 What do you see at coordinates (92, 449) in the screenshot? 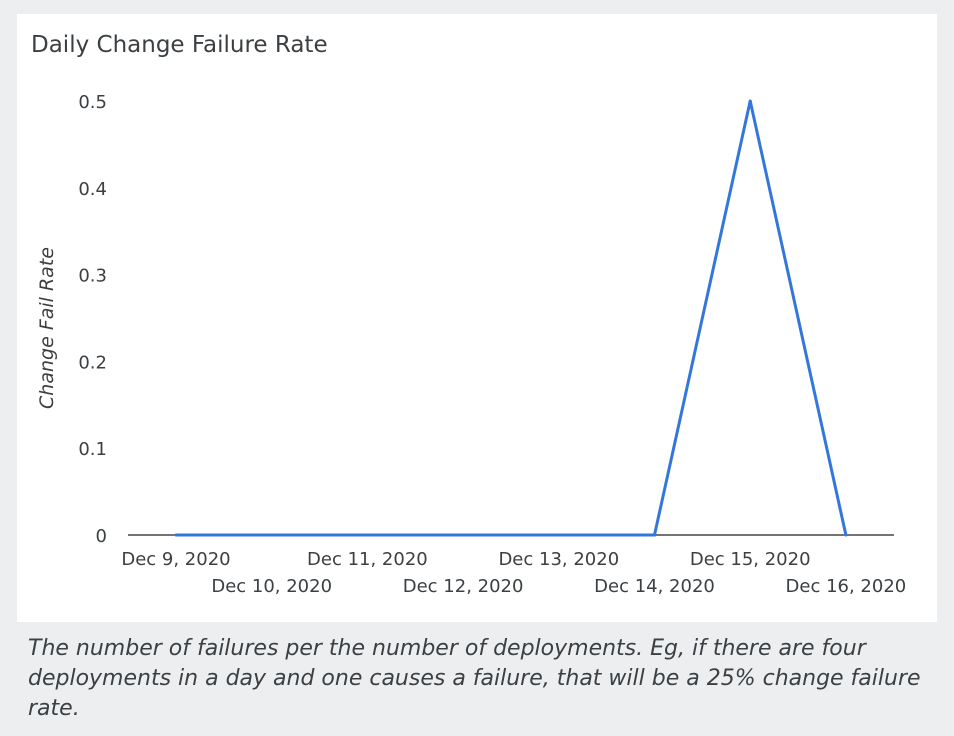
I see `y-tick-label: 0.1` at bounding box center [92, 449].